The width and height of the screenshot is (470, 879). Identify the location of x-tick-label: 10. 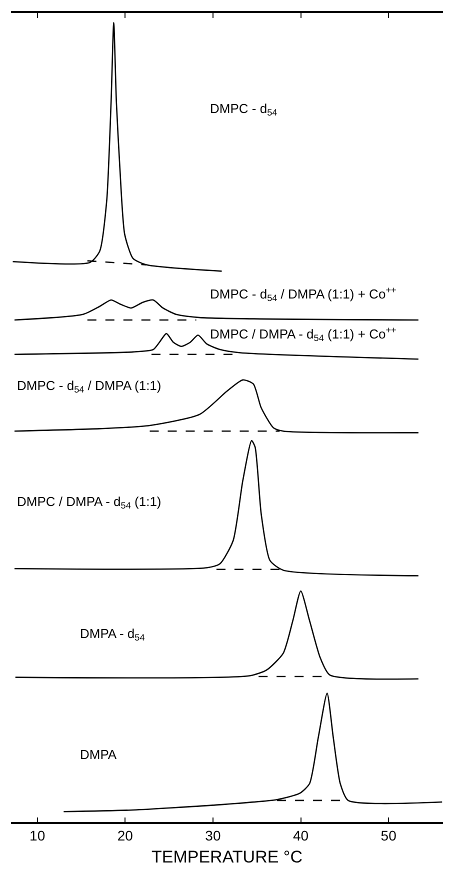
(38, 836).